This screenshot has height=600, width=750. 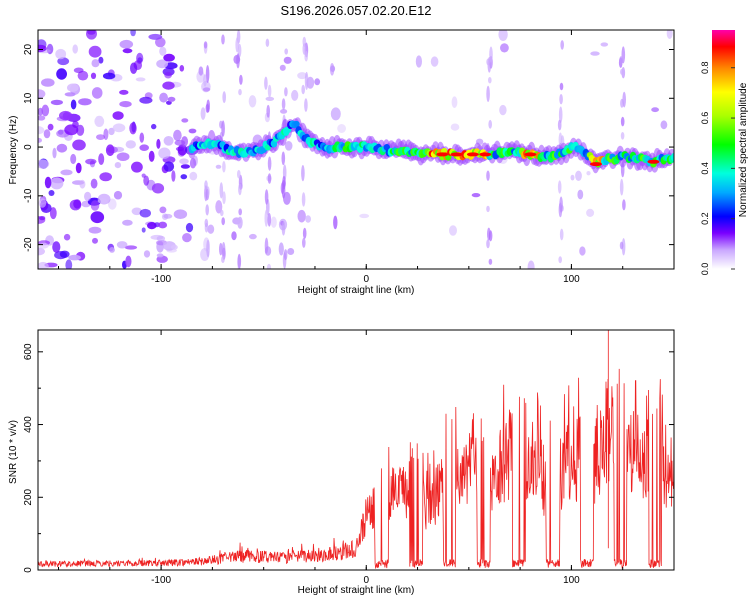 What do you see at coordinates (571, 279) in the screenshot?
I see `x-tick-label: 100` at bounding box center [571, 279].